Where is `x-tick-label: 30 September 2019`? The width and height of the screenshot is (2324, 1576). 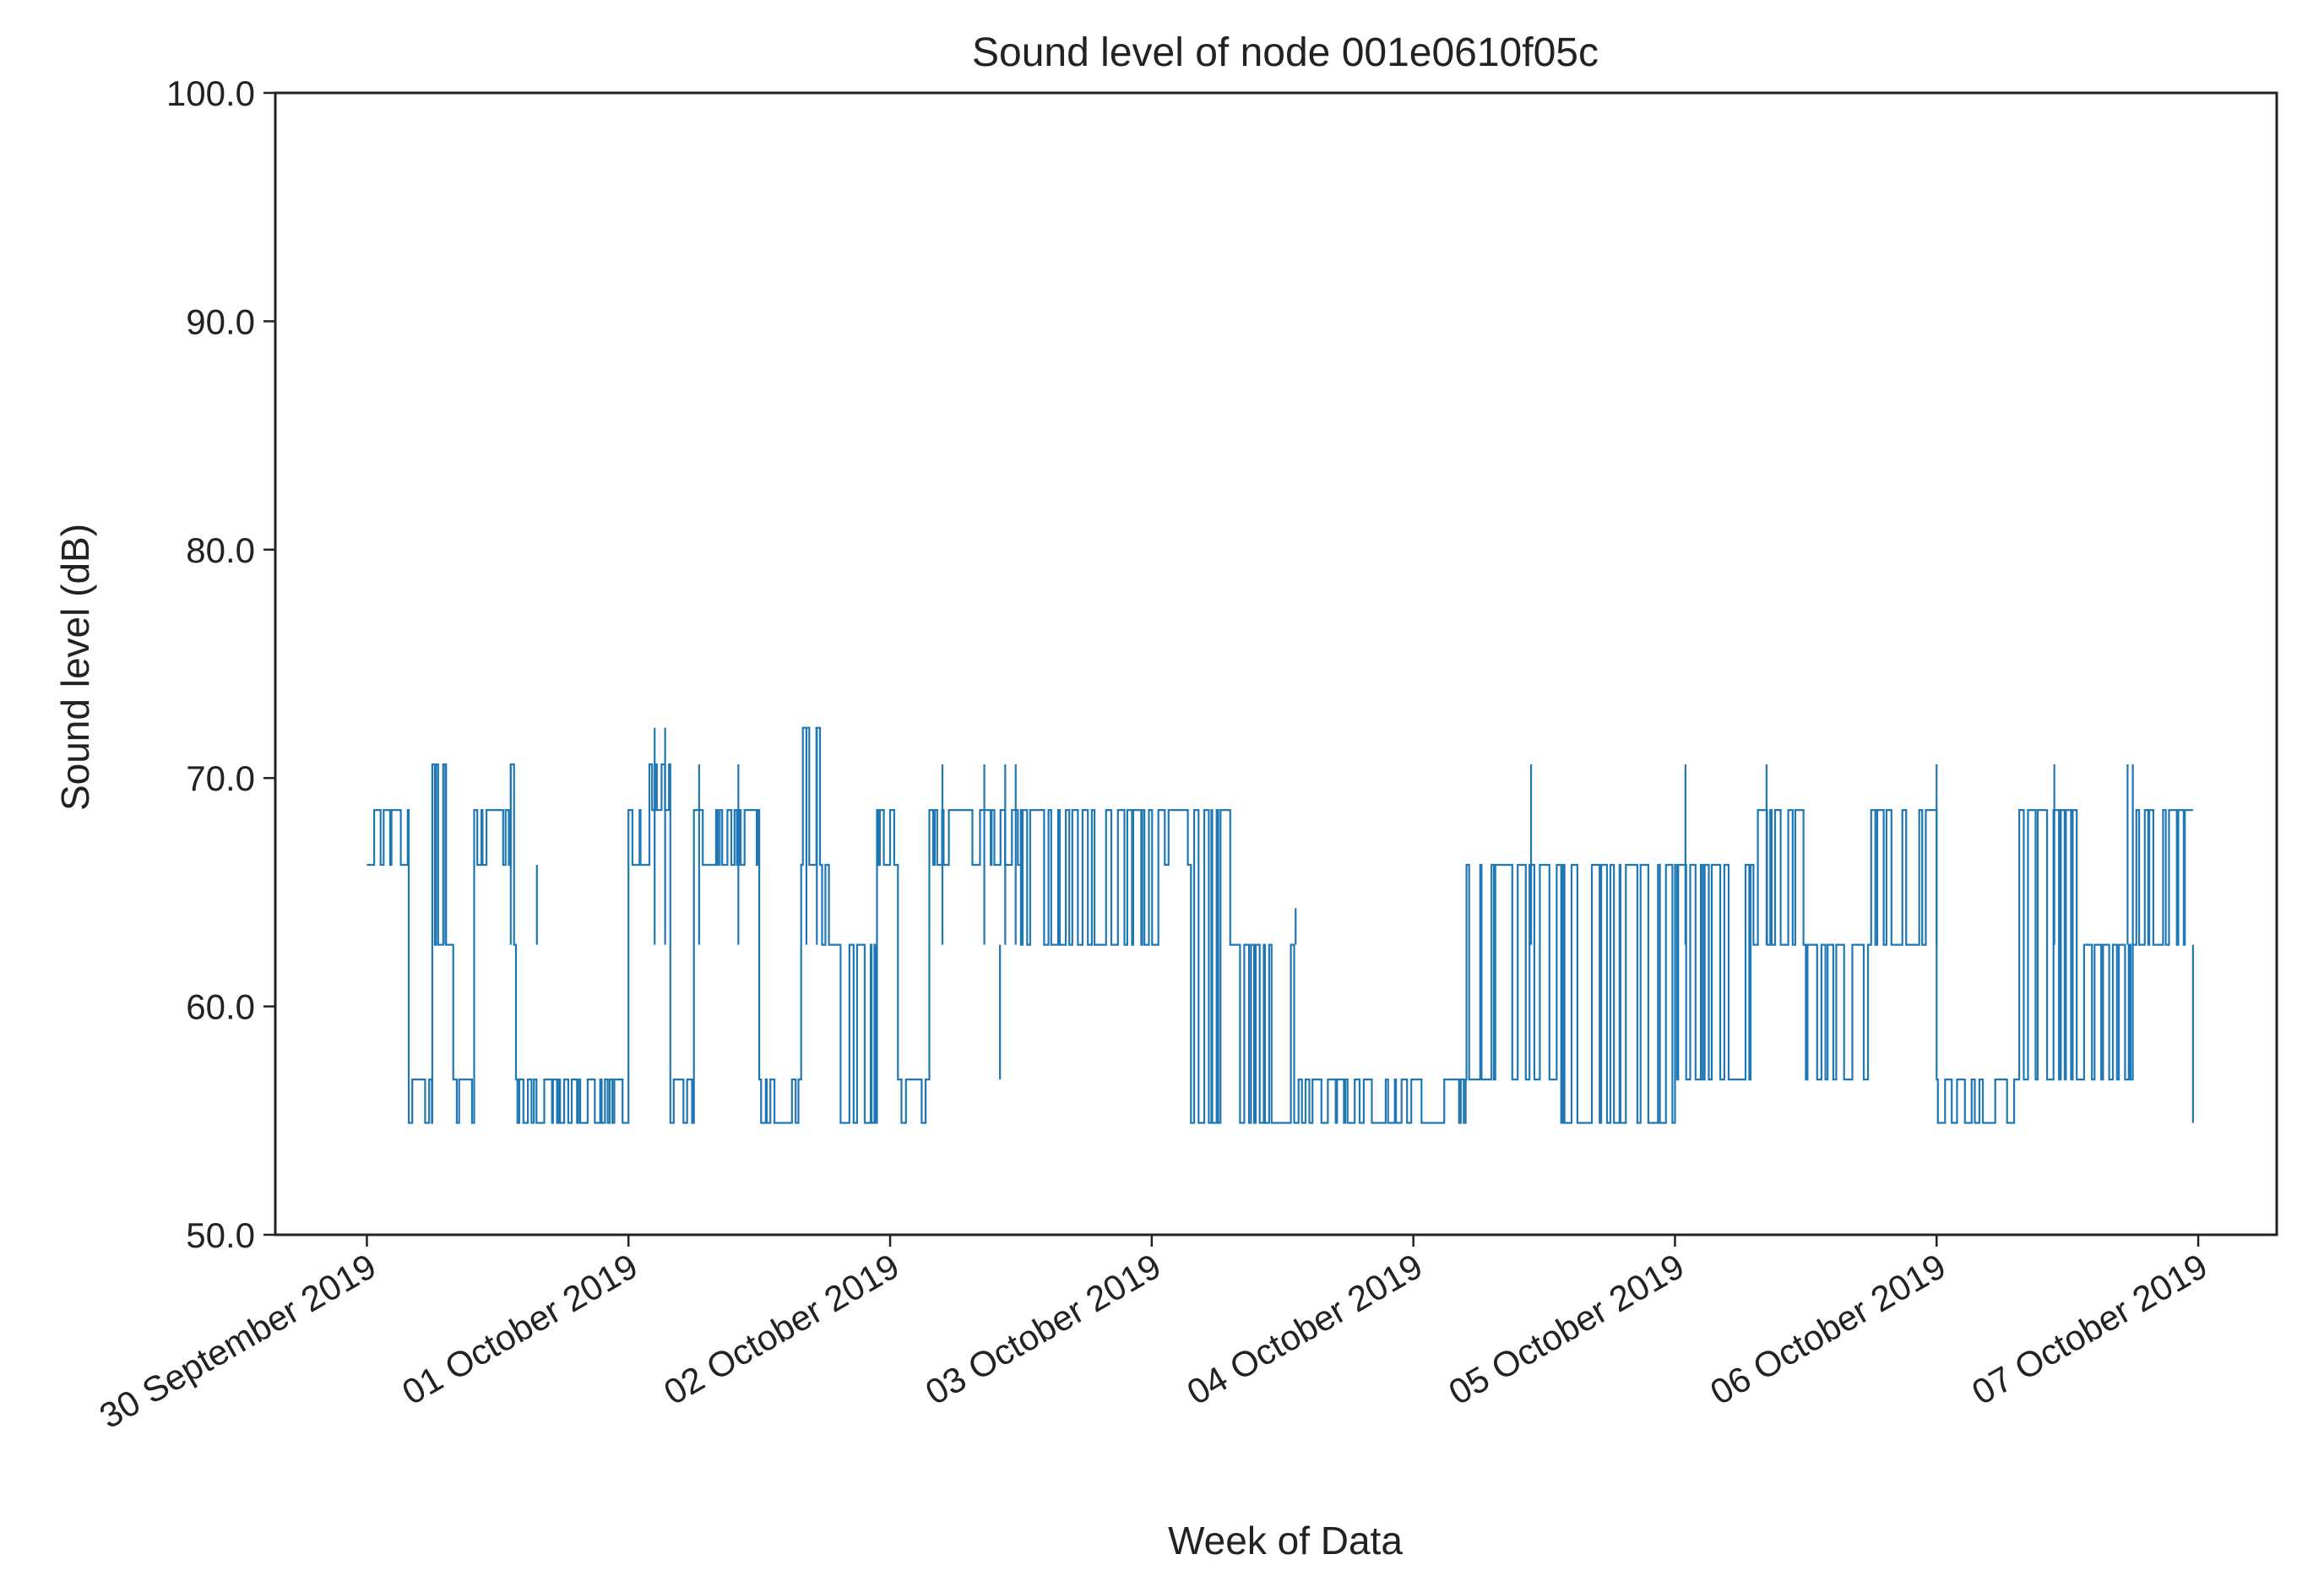
x-tick-label: 30 September 2019 is located at coordinates (238, 1341).